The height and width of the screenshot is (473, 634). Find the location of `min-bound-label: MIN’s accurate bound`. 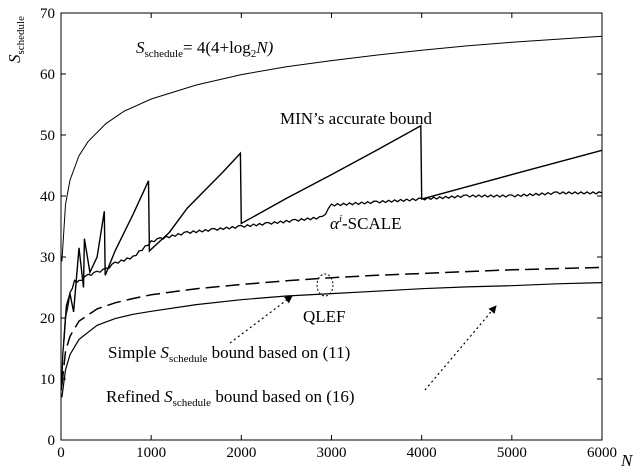

min-bound-label: MIN’s accurate bound is located at coordinates (356, 118).